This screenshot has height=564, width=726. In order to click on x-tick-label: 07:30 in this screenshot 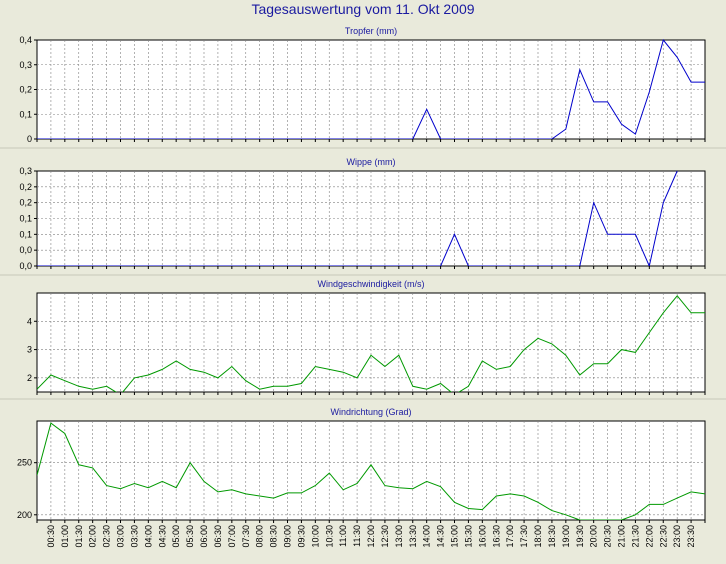, I will do `click(246, 536)`.